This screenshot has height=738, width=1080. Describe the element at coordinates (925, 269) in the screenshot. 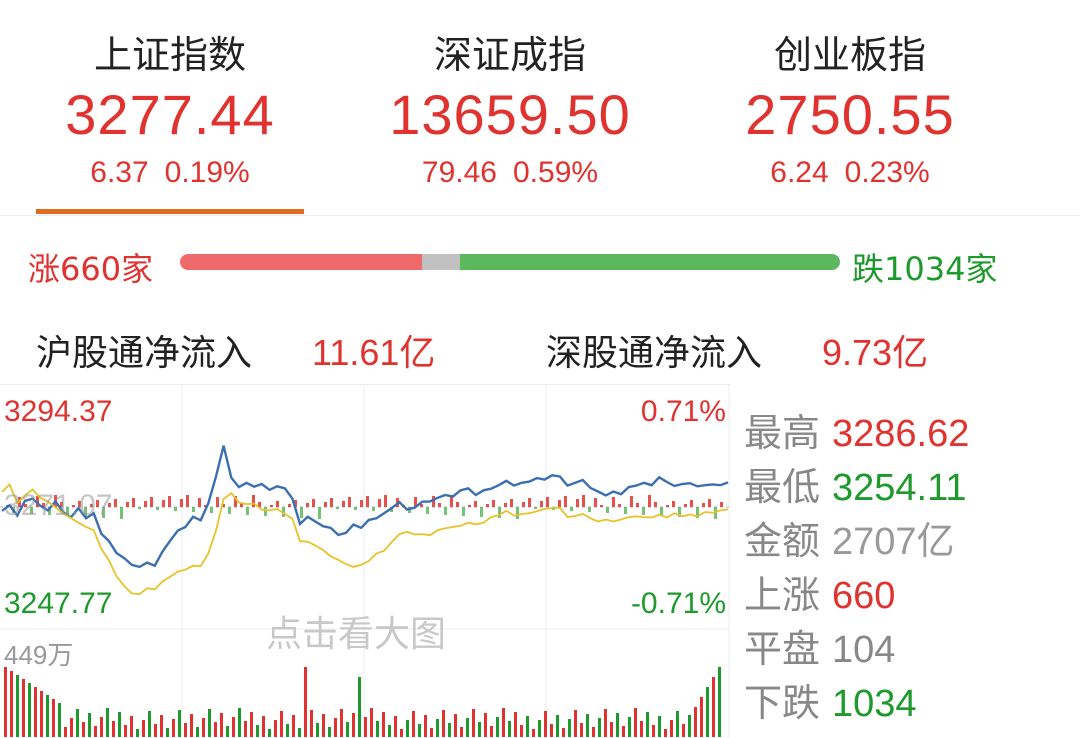

I see `decliners-label: 跌1034家` at that location.